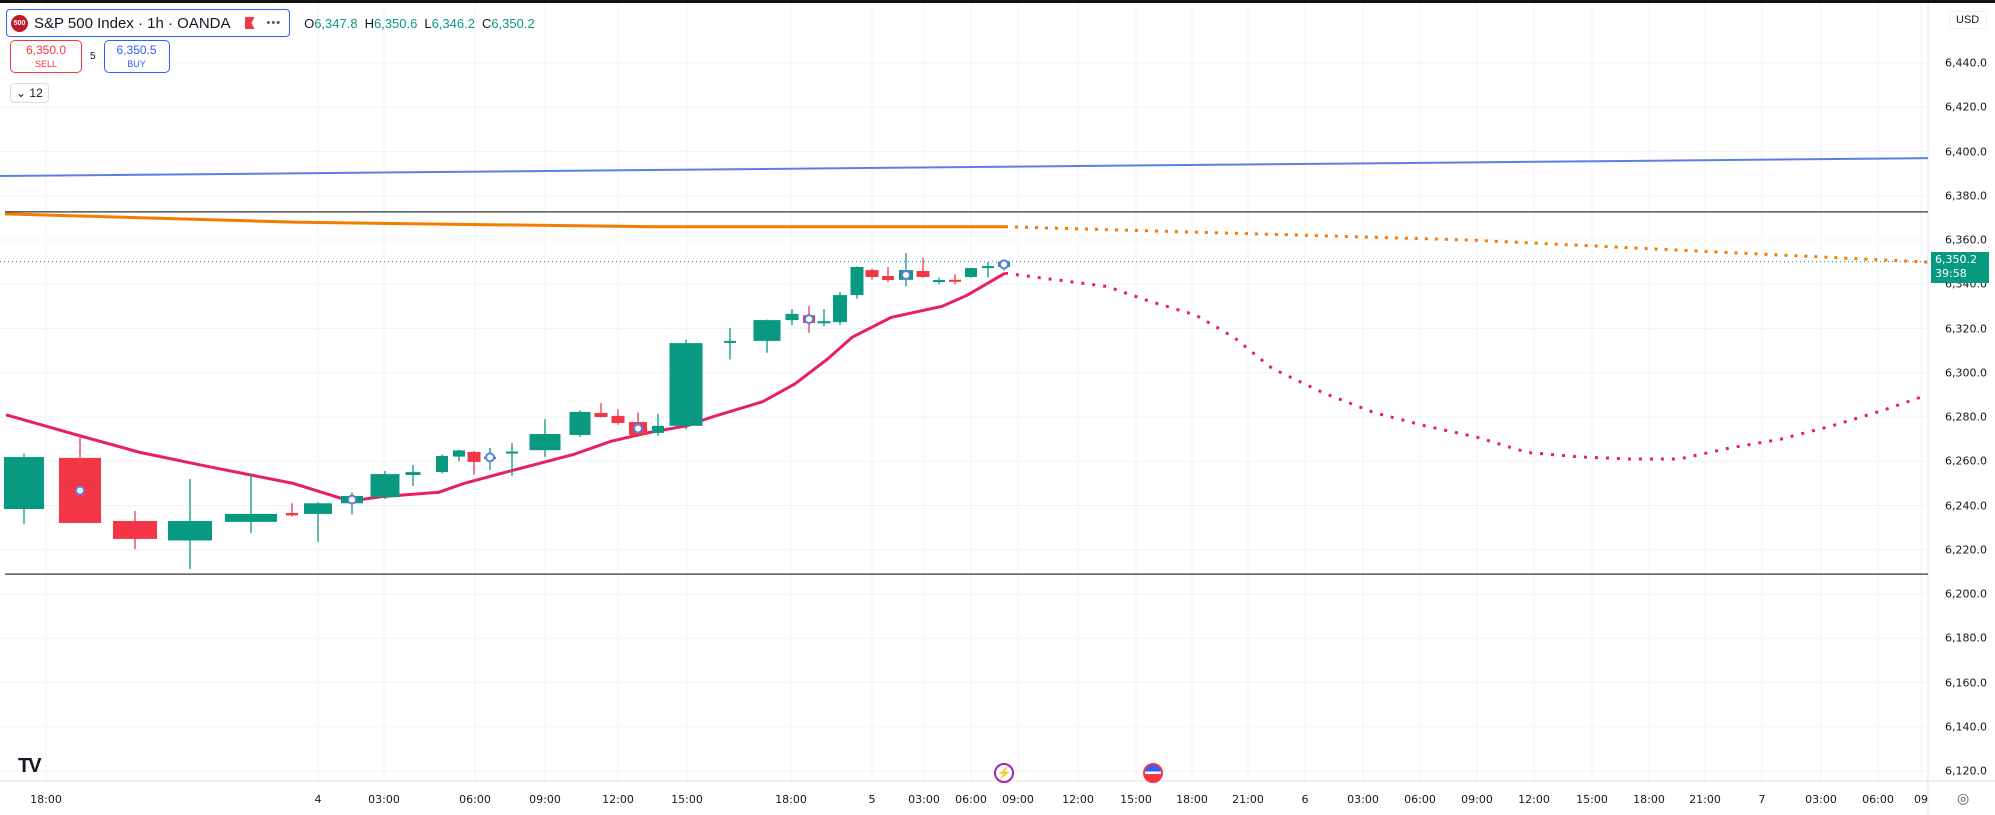 This screenshot has height=815, width=1995. I want to click on time-tick-label: 5, so click(872, 799).